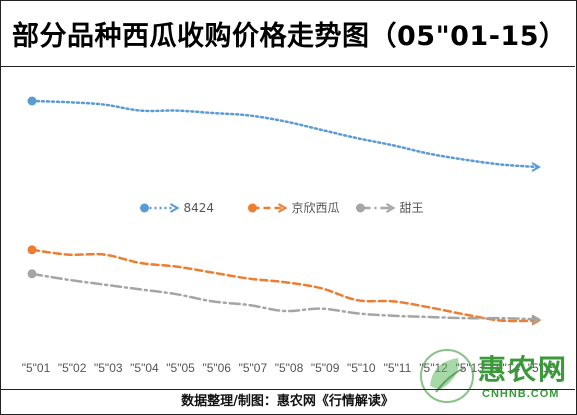  Describe the element at coordinates (506, 368) in the screenshot. I see `x-tick-label: "5"14` at that location.